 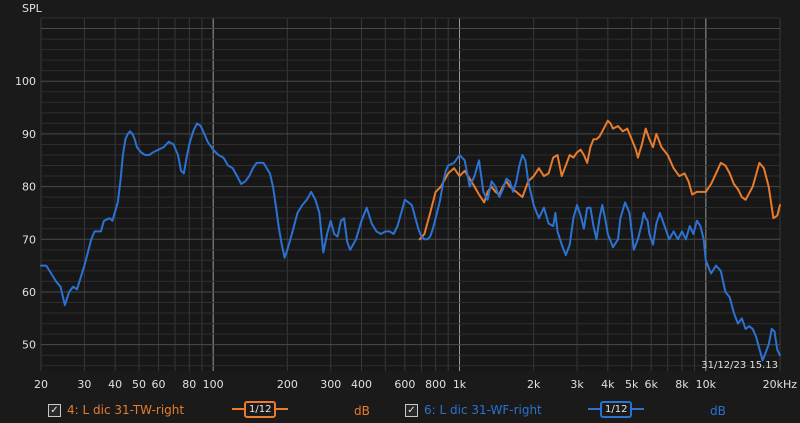 I want to click on legend-item-tw: ✓ 4: L dic 31-TW-right, so click(x=116, y=410).